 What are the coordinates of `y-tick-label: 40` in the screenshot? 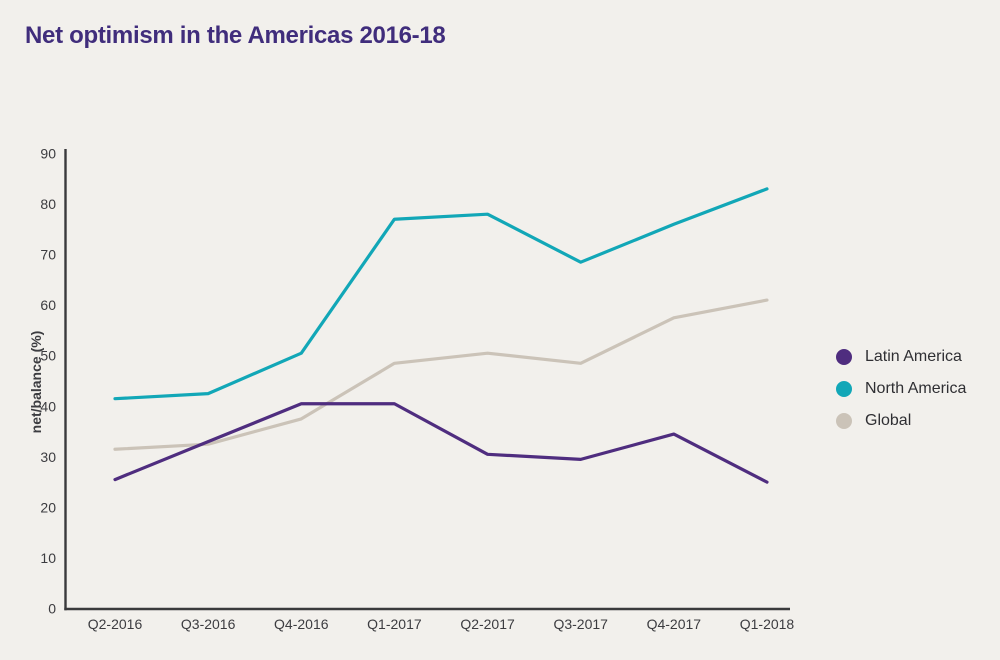 It's located at (48, 406).